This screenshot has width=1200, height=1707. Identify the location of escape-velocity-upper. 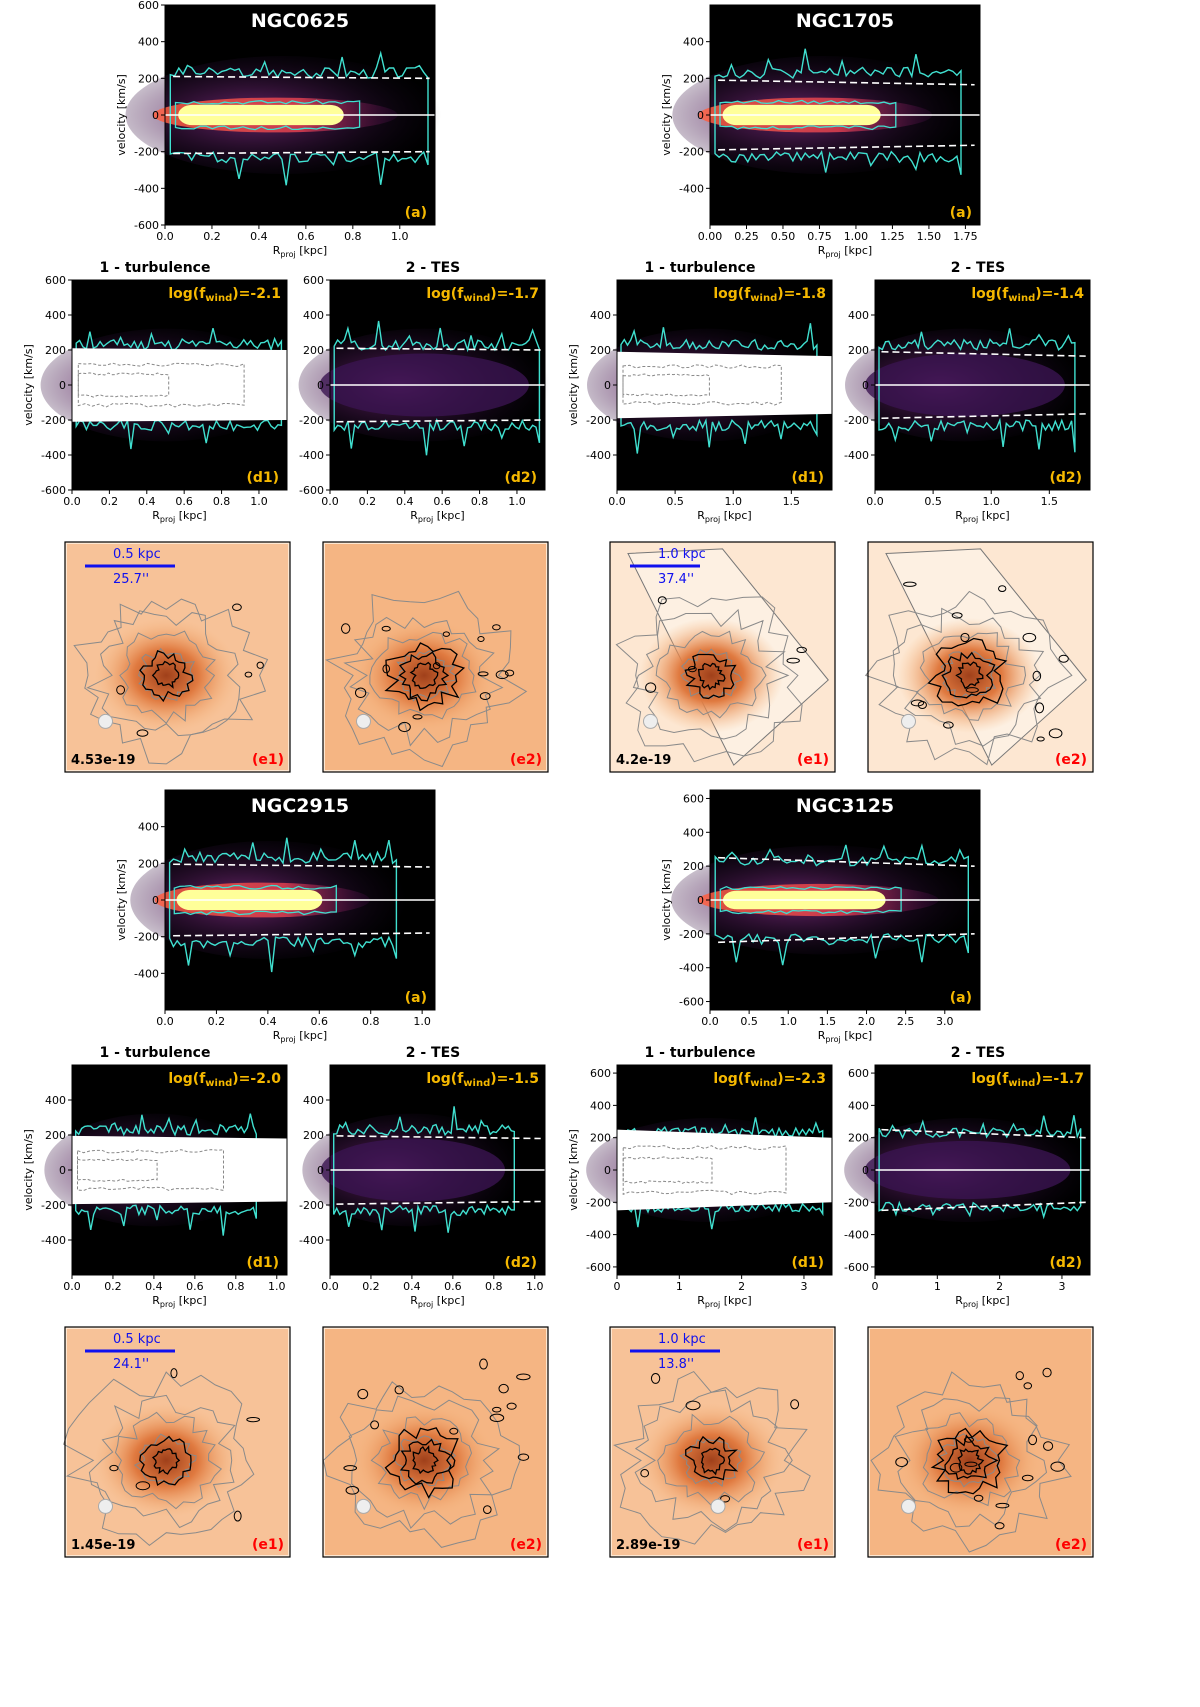
(983, 1133).